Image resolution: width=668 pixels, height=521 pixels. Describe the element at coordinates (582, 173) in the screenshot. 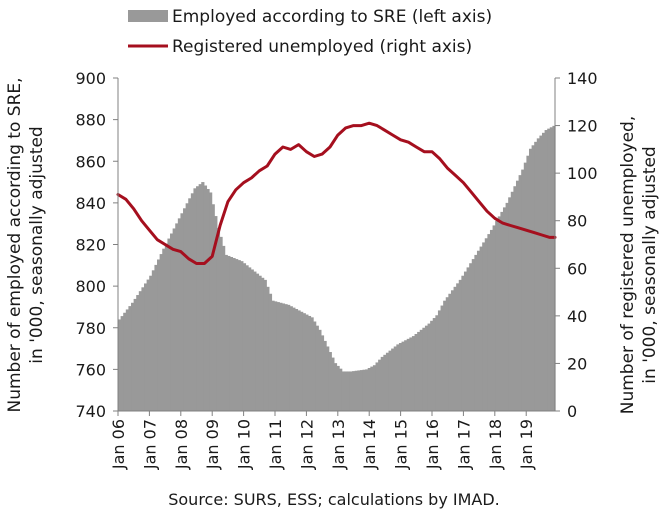

I see `right-tick-label: 100` at that location.